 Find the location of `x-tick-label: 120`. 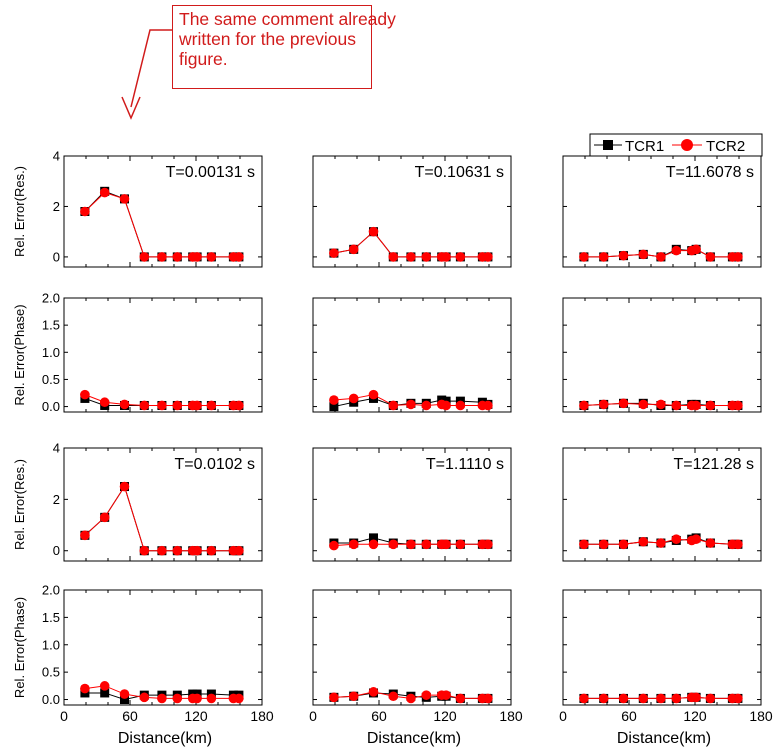

x-tick-label: 120 is located at coordinates (196, 716).